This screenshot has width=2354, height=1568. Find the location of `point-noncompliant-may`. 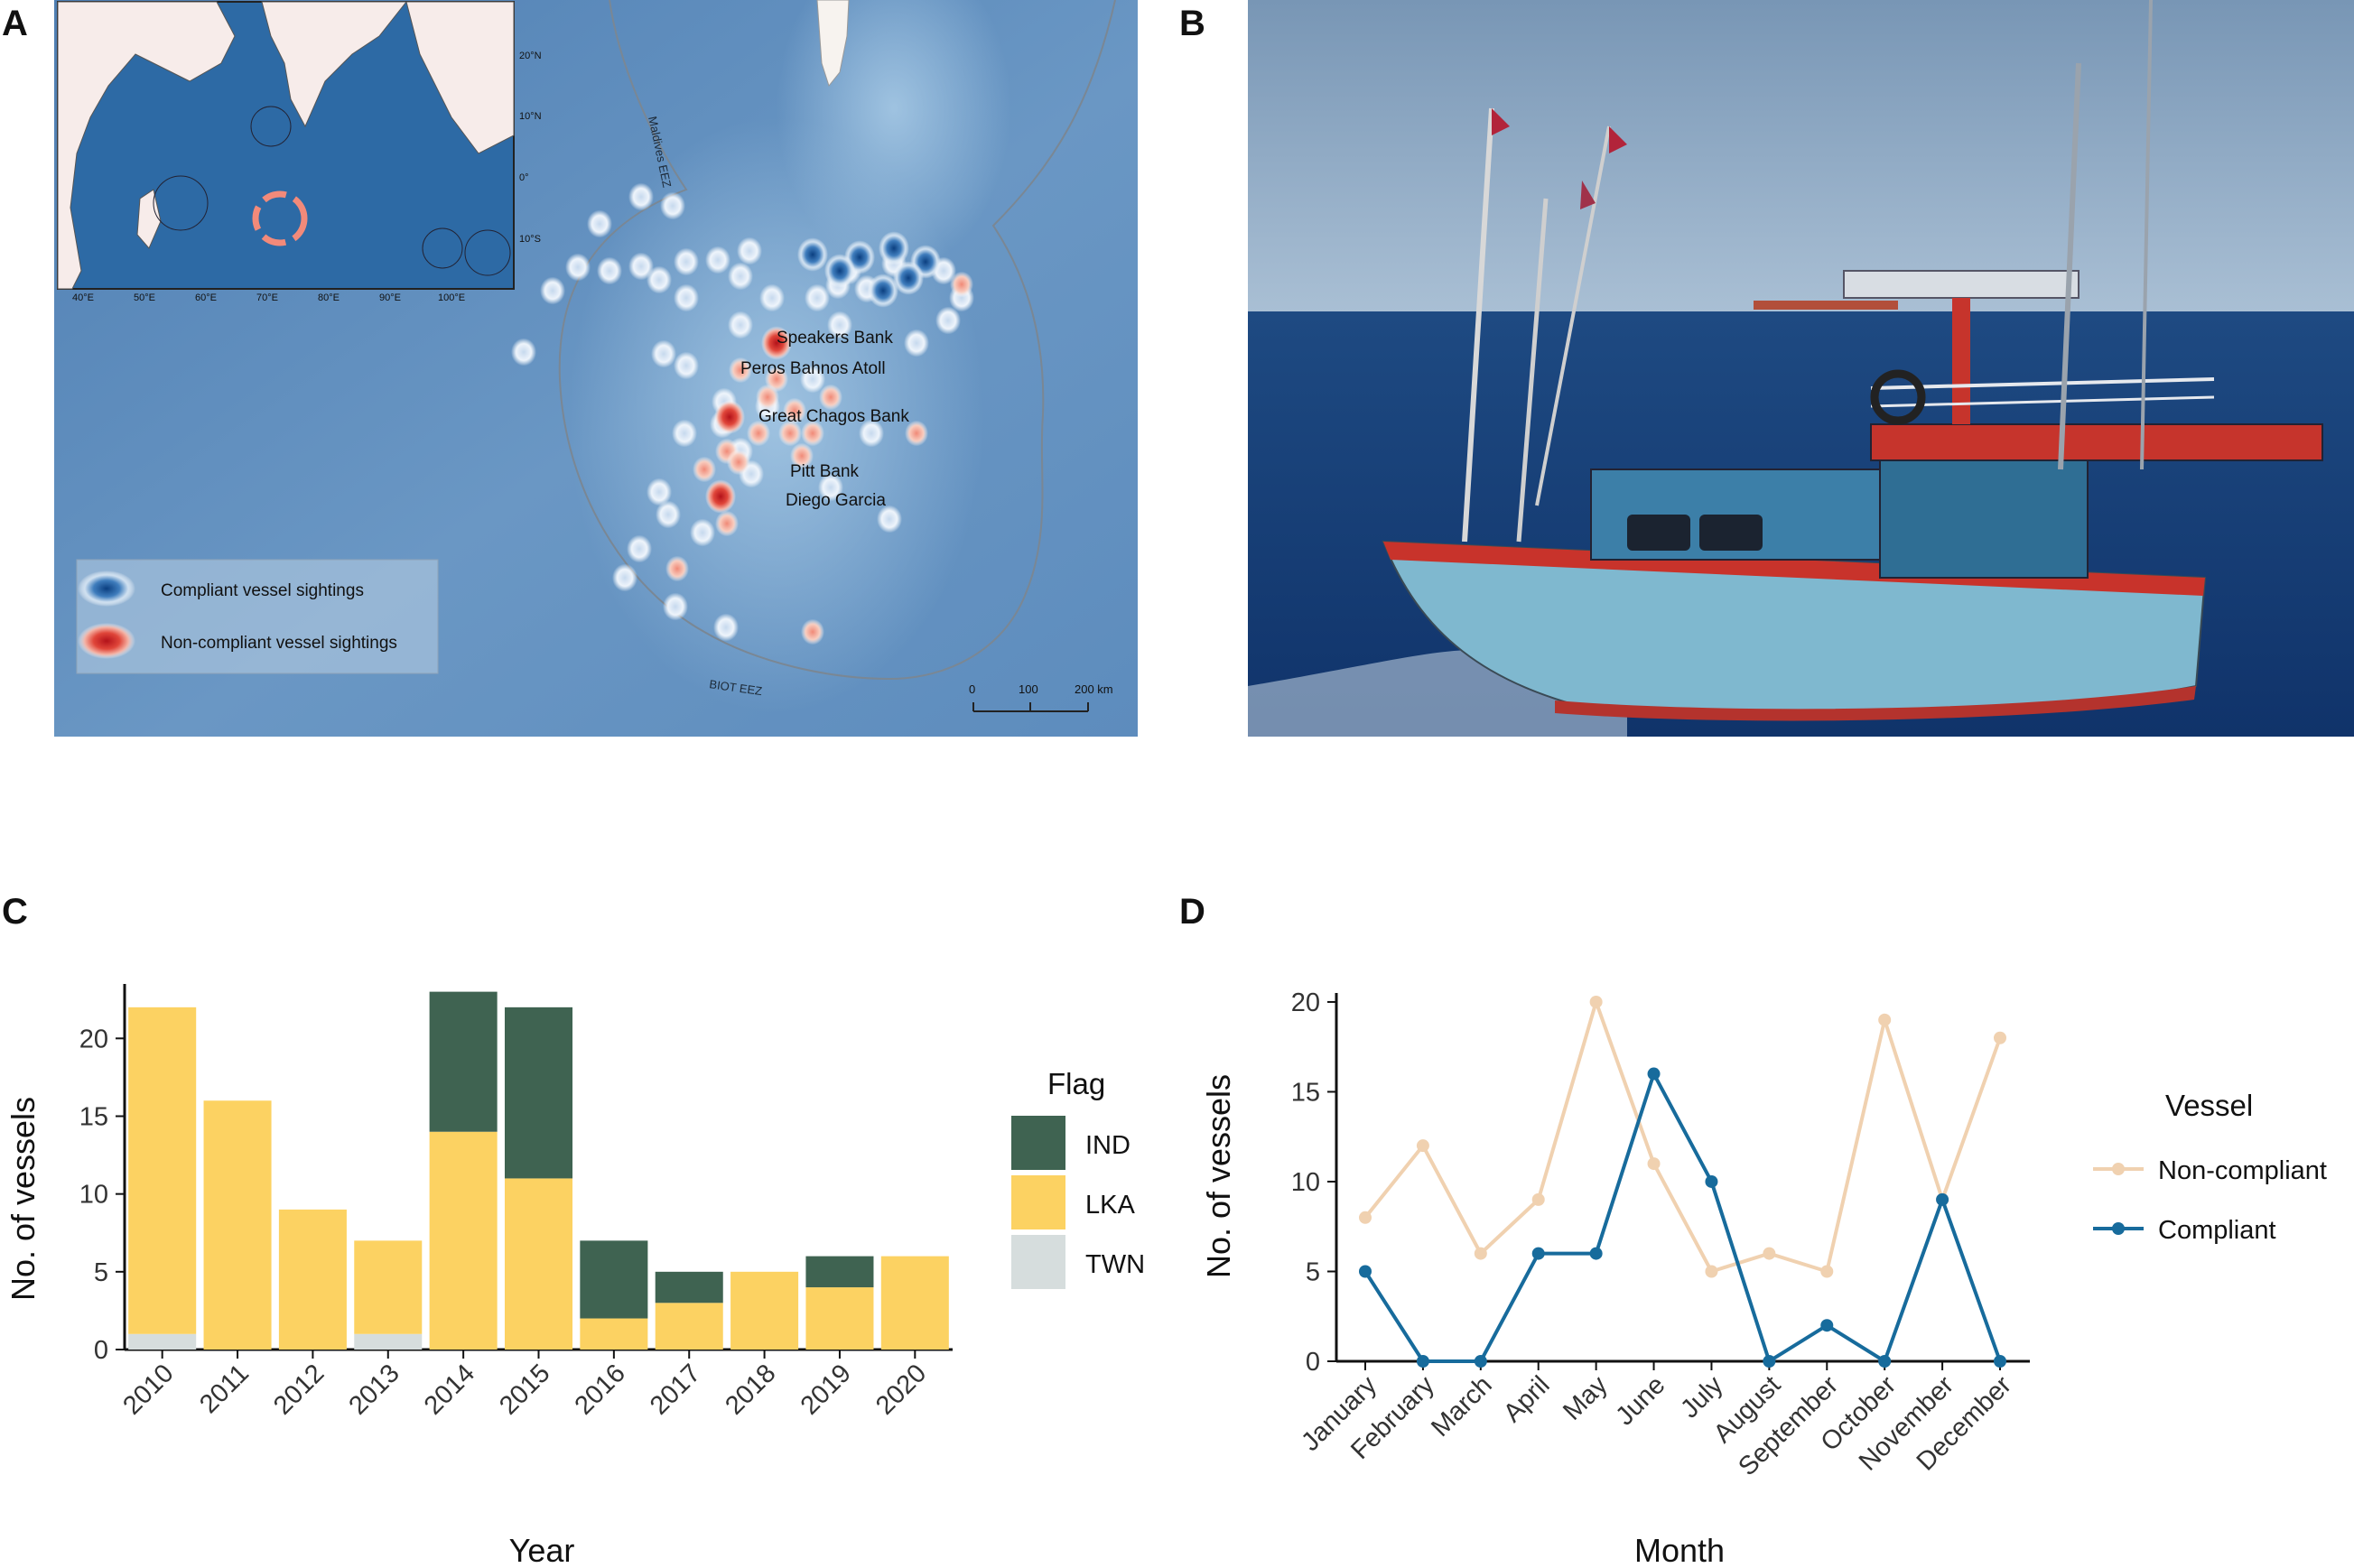

point-noncompliant-may is located at coordinates (1596, 1001).